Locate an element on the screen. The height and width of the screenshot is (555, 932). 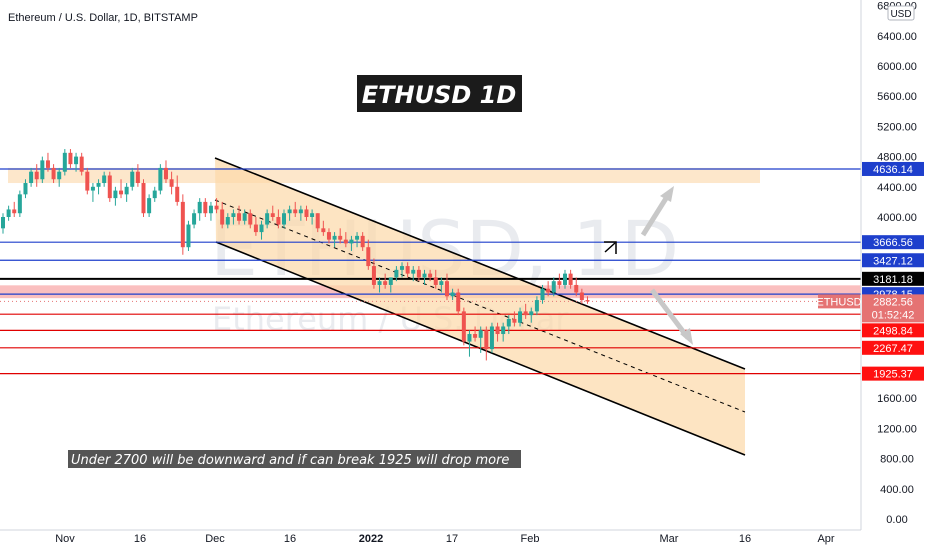
time-tick-label: 17 is located at coordinates (452, 539).